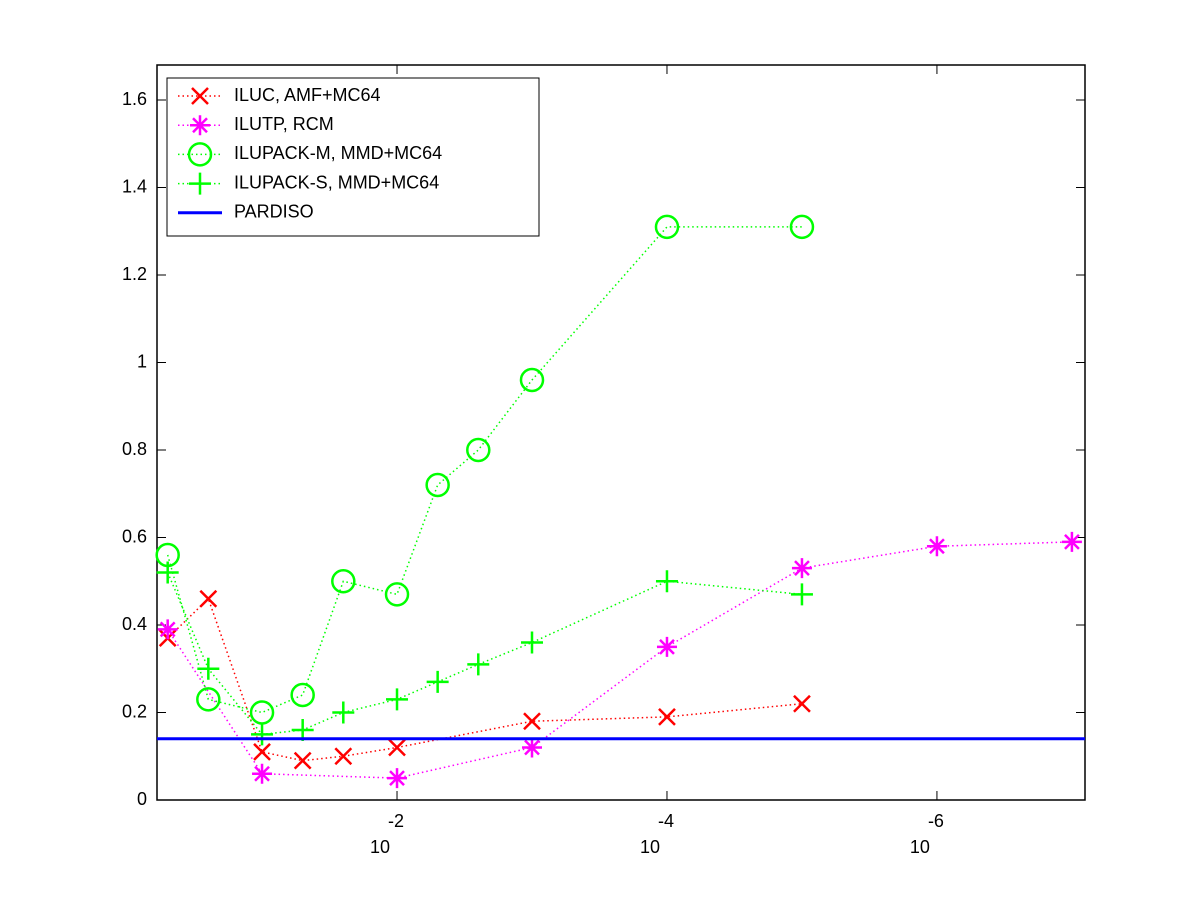  Describe the element at coordinates (657, 834) in the screenshot. I see `x-tick-label: 10-4` at that location.